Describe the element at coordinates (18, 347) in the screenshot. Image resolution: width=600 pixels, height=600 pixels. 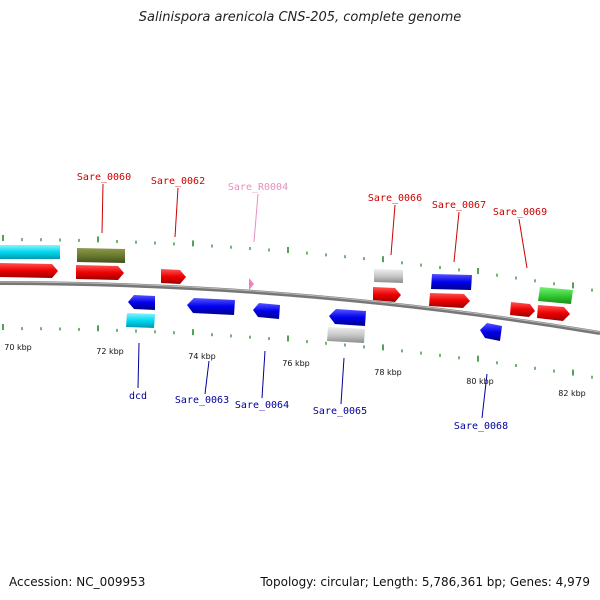
I see `scale-label: 70 kbp` at that location.